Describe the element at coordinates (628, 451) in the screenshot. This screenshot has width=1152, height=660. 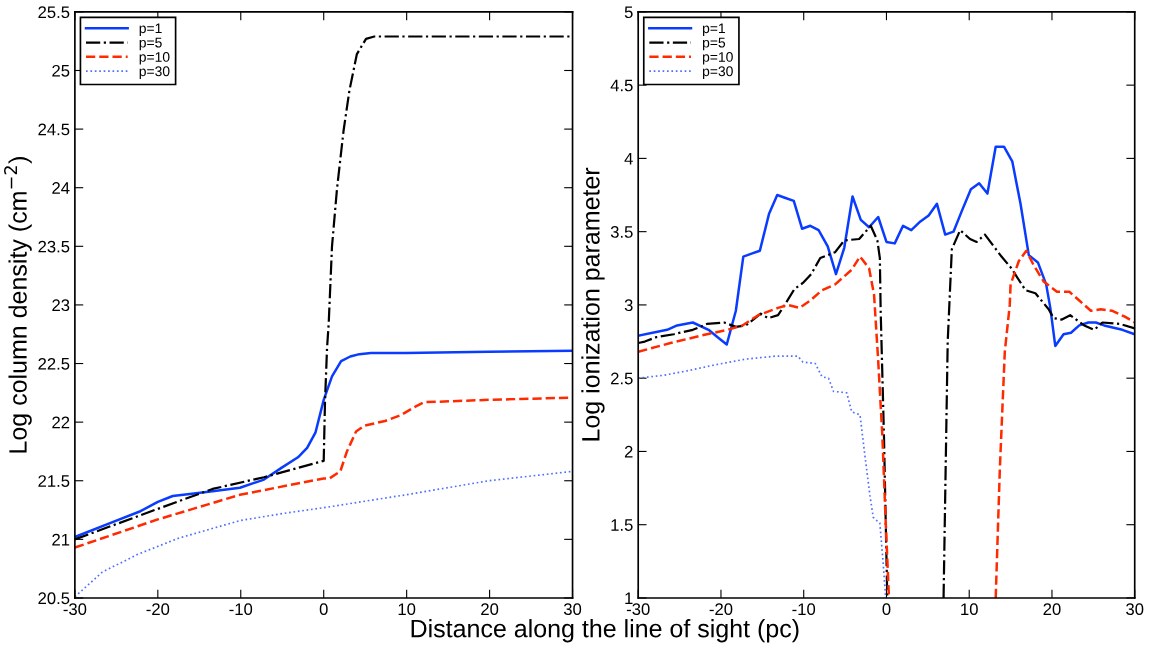
I see `y-tick-label: 2` at that location.